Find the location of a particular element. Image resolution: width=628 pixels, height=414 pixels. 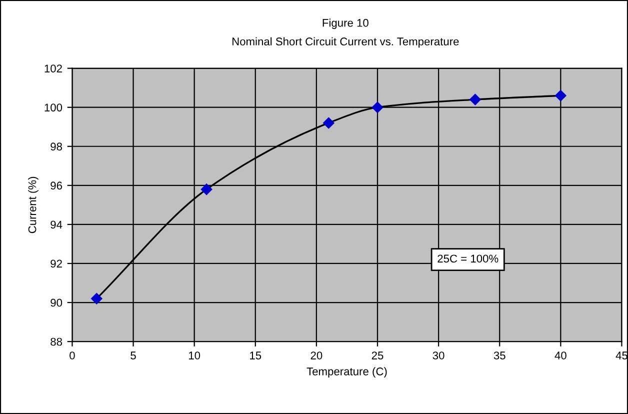

x-tick-label: 15 is located at coordinates (256, 356).